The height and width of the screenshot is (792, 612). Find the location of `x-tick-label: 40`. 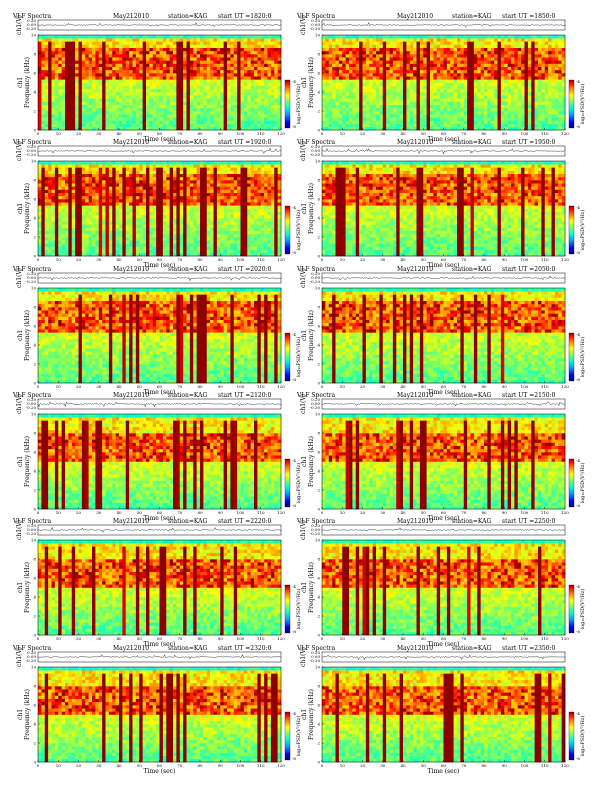

x-tick-label: 40 is located at coordinates (403, 133).